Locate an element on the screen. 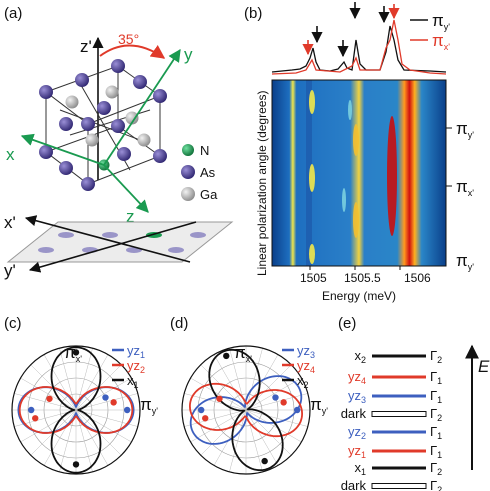 This screenshot has width=490, height=491. panel-label-a: (a) is located at coordinates (13, 13).